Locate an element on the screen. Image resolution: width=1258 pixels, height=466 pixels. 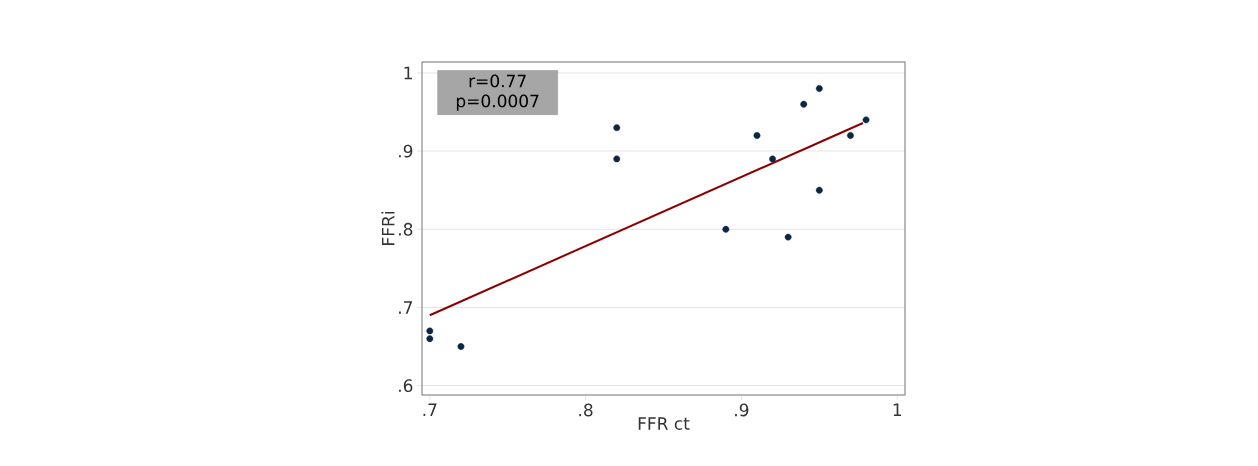
x-axis-title: FFR ct is located at coordinates (664, 423).